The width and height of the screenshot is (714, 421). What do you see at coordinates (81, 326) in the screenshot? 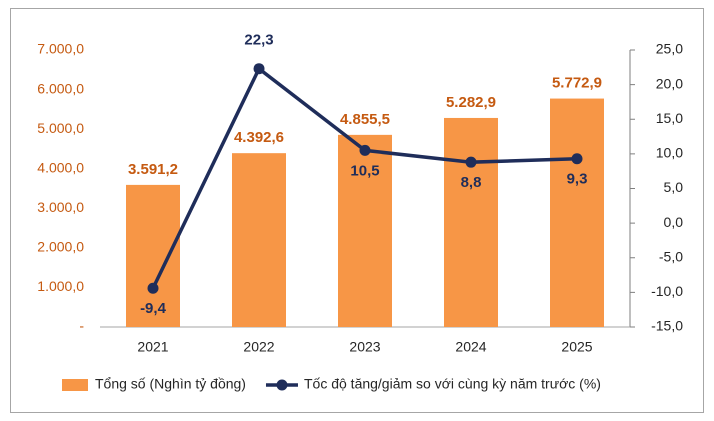
I see `y-tick-label: -` at bounding box center [81, 326].